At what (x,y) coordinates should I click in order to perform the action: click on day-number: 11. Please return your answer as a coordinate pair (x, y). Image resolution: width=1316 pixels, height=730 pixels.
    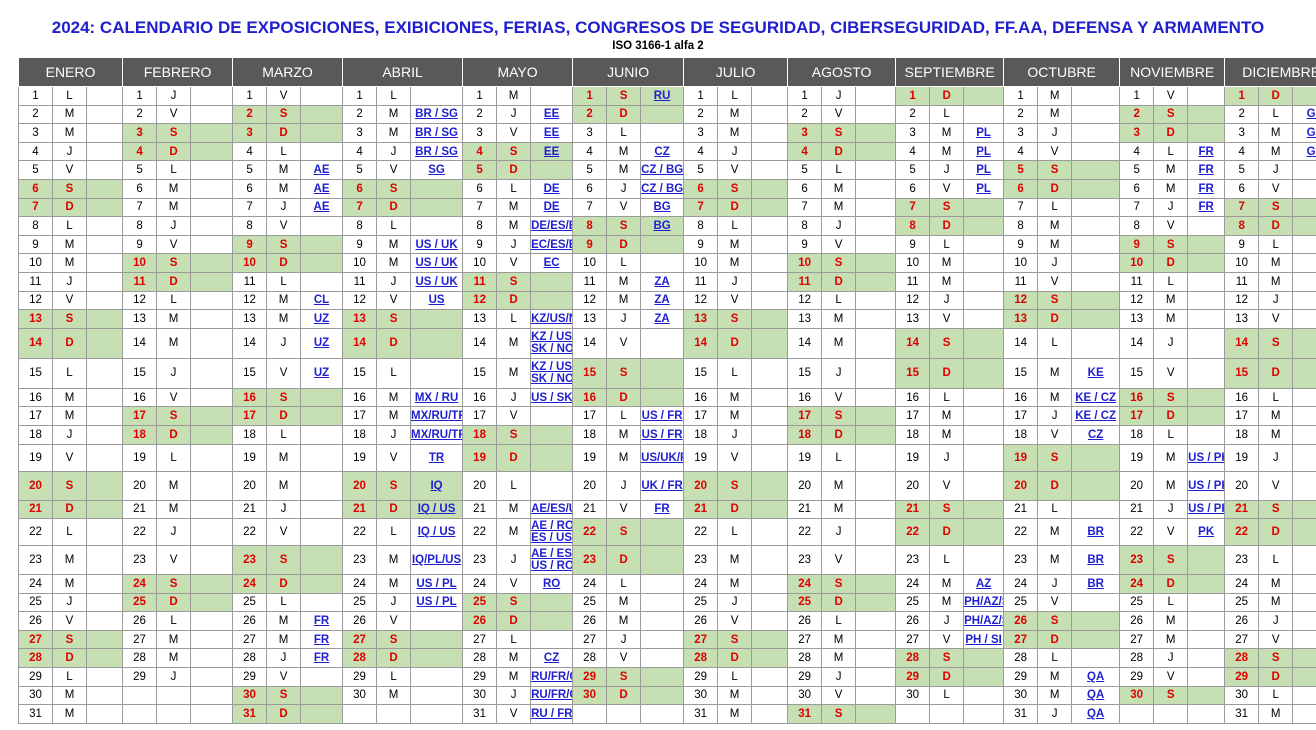
    Looking at the image, I should click on (35, 281).